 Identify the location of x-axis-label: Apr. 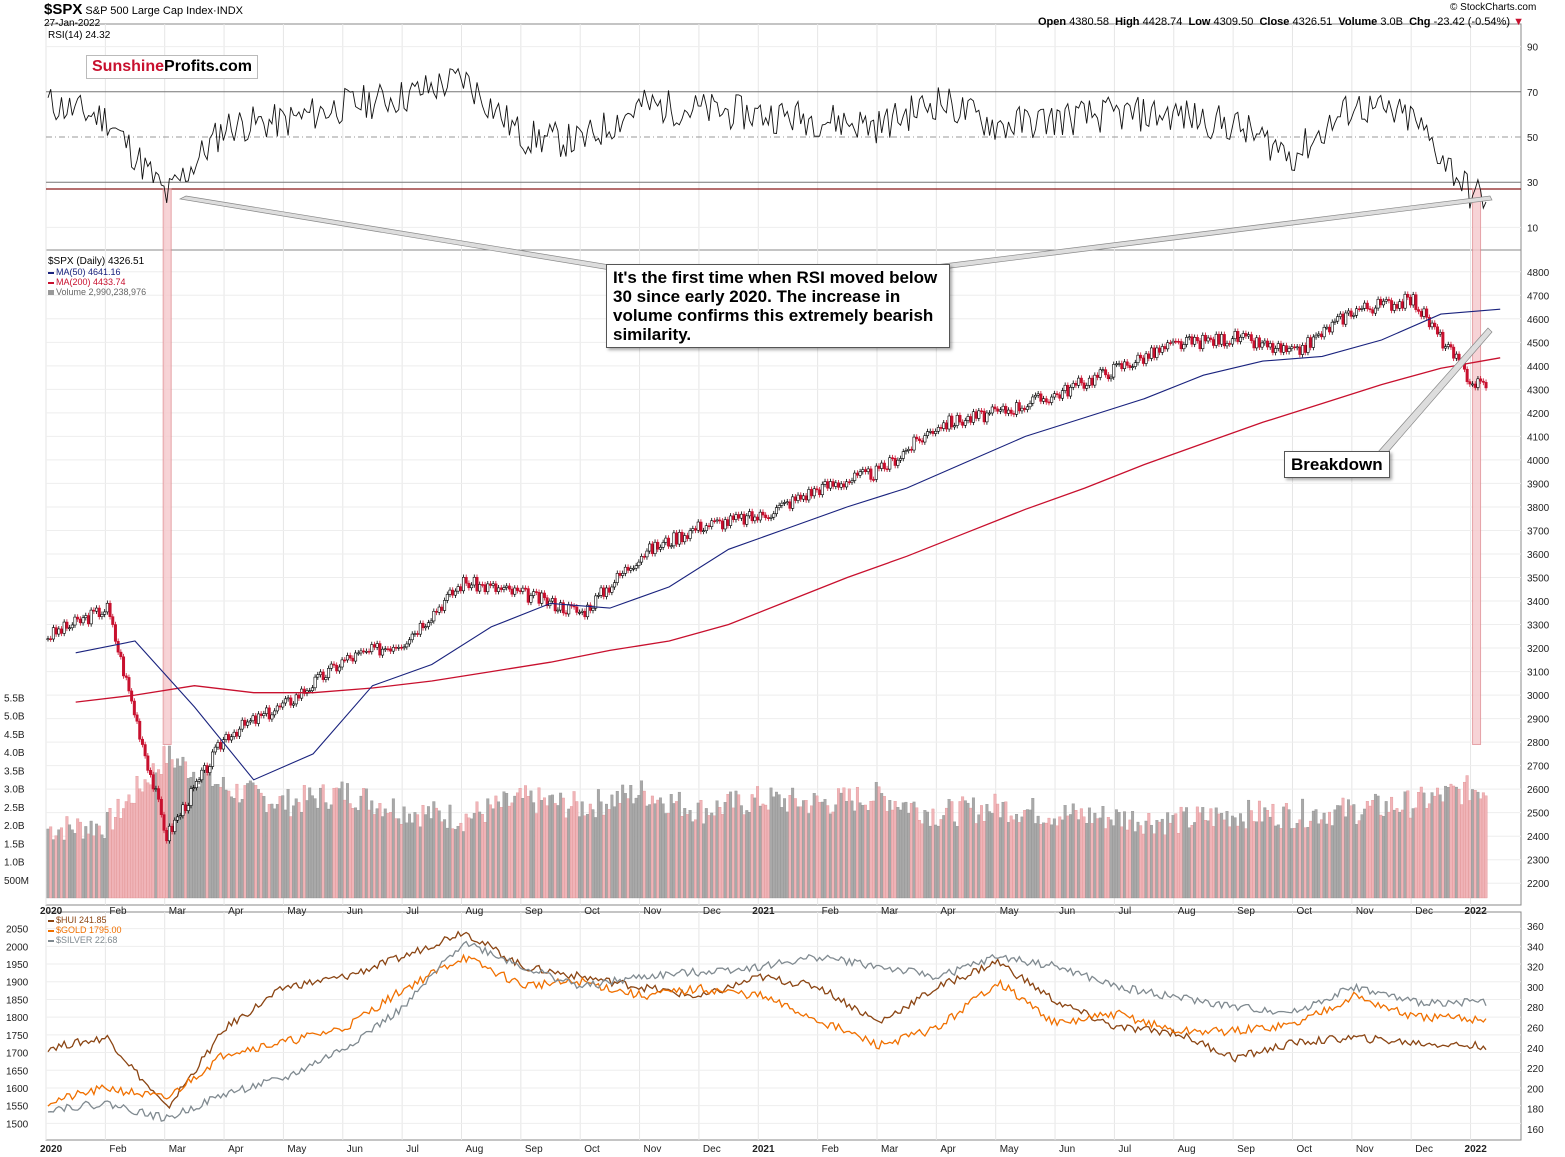
(948, 911).